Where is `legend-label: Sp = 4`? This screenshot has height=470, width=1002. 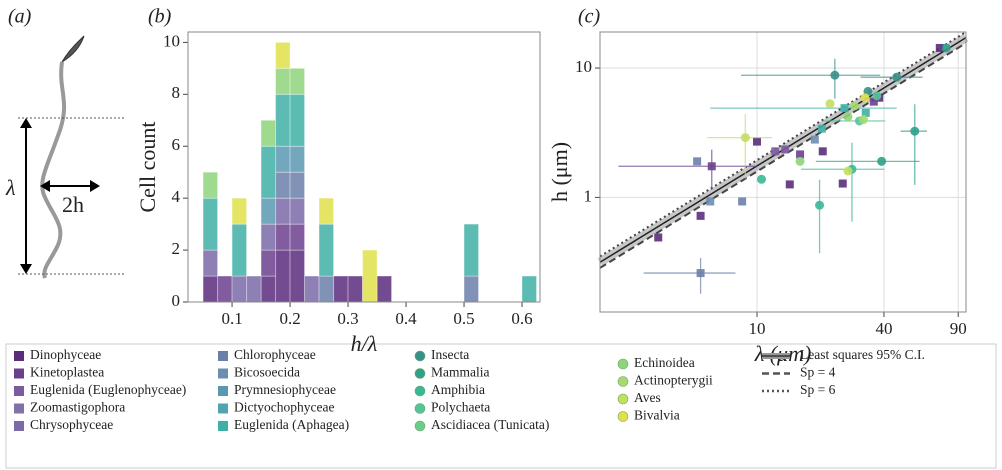 legend-label: Sp = 4 is located at coordinates (818, 372).